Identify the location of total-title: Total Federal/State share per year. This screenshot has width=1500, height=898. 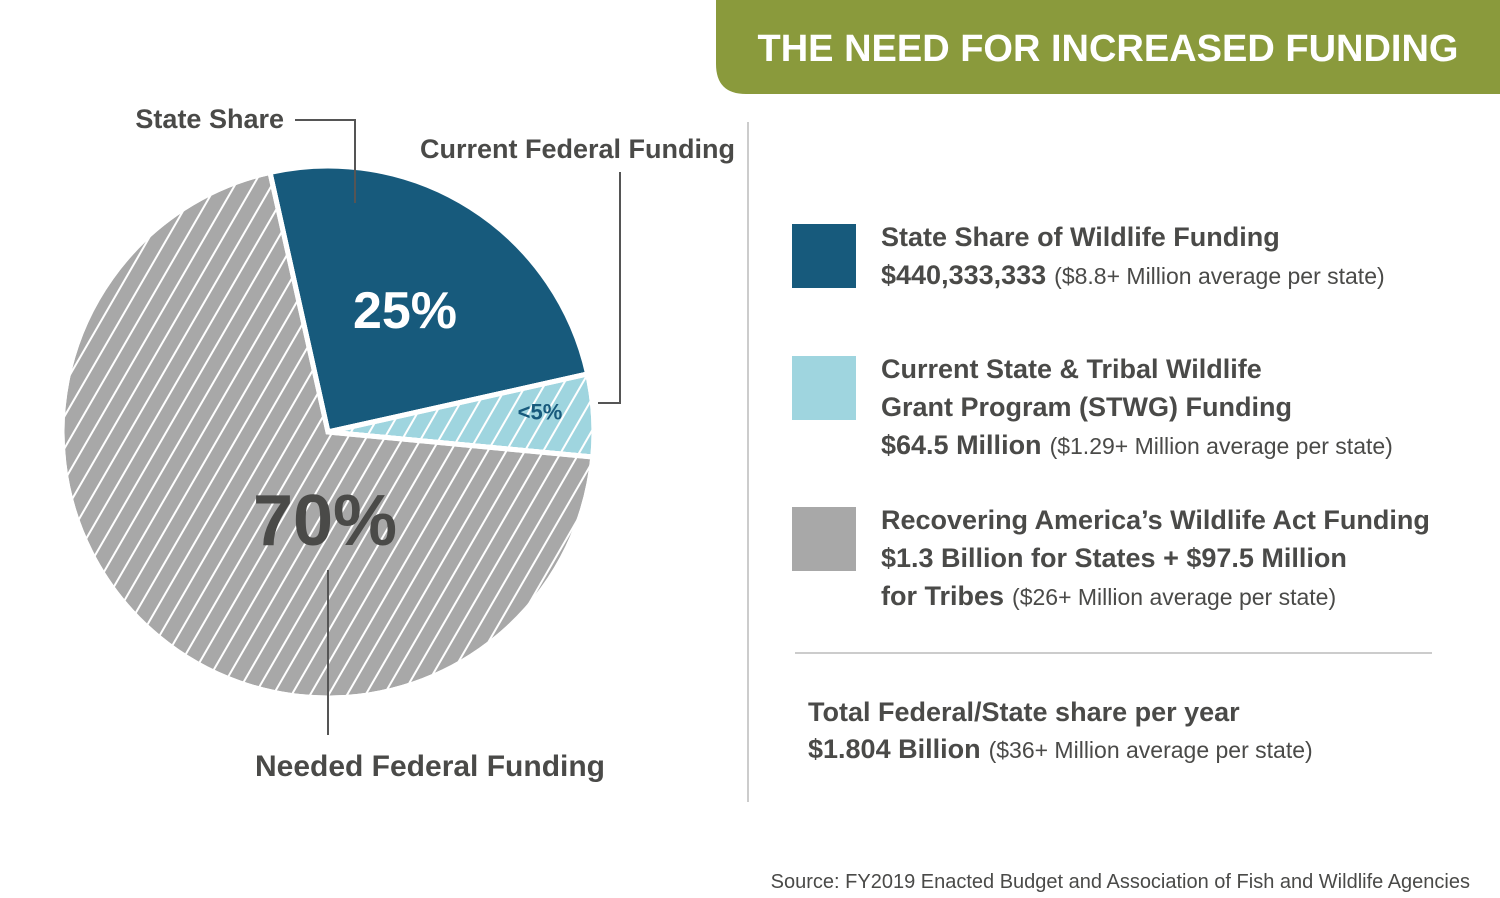
(1024, 712).